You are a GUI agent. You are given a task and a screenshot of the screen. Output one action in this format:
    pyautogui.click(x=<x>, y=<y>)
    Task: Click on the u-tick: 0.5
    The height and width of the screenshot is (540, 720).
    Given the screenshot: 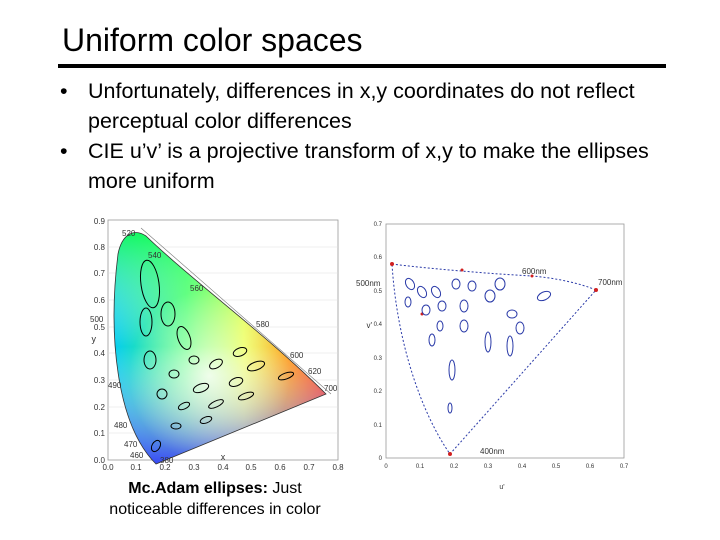 What is the action you would take?
    pyautogui.click(x=556, y=467)
    